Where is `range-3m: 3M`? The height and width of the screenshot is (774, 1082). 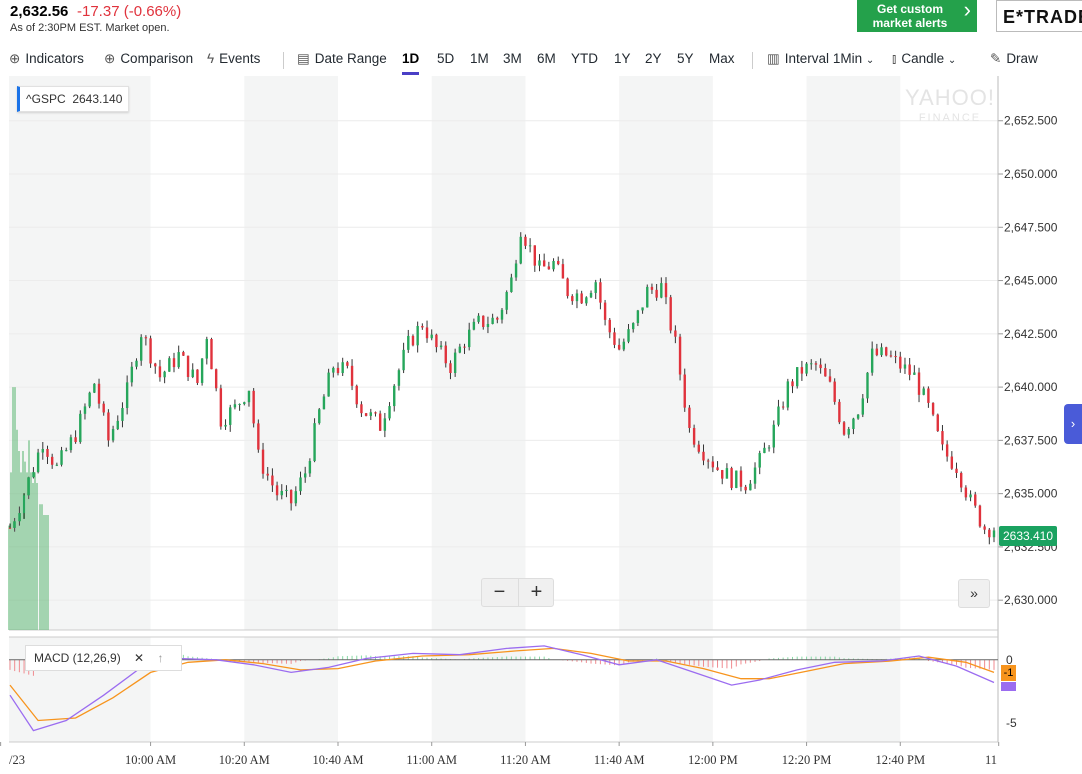 range-3m: 3M is located at coordinates (512, 58).